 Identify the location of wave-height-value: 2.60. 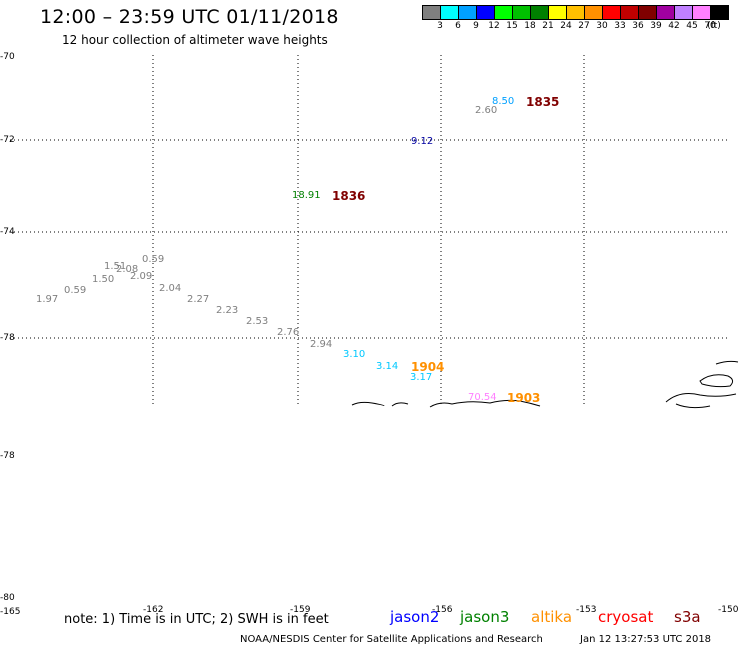
(486, 110).